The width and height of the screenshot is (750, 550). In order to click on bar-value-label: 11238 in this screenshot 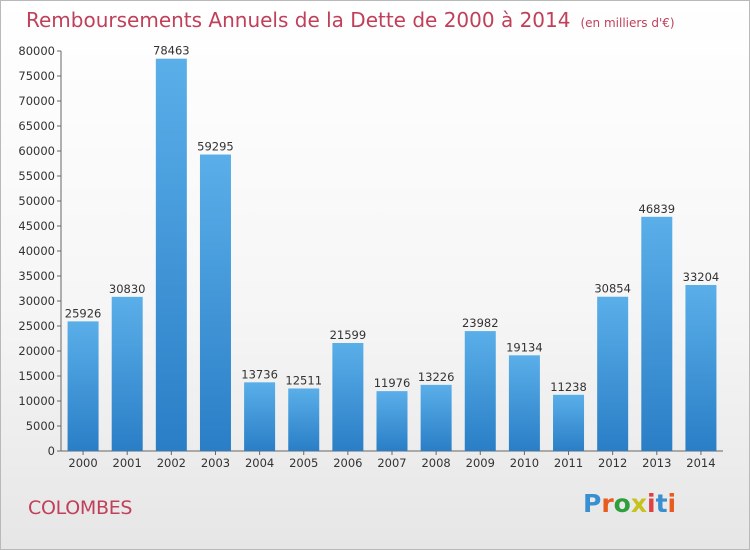, I will do `click(568, 387)`.